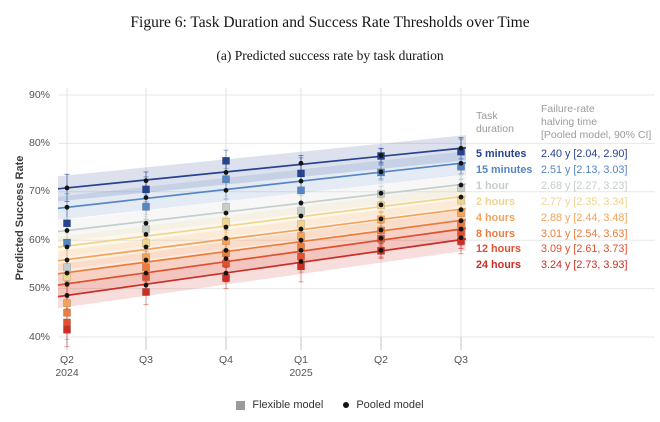 The width and height of the screenshot is (660, 422). I want to click on legend-halving-time-value: 2.51 y [2.13, 3.03], so click(584, 169).